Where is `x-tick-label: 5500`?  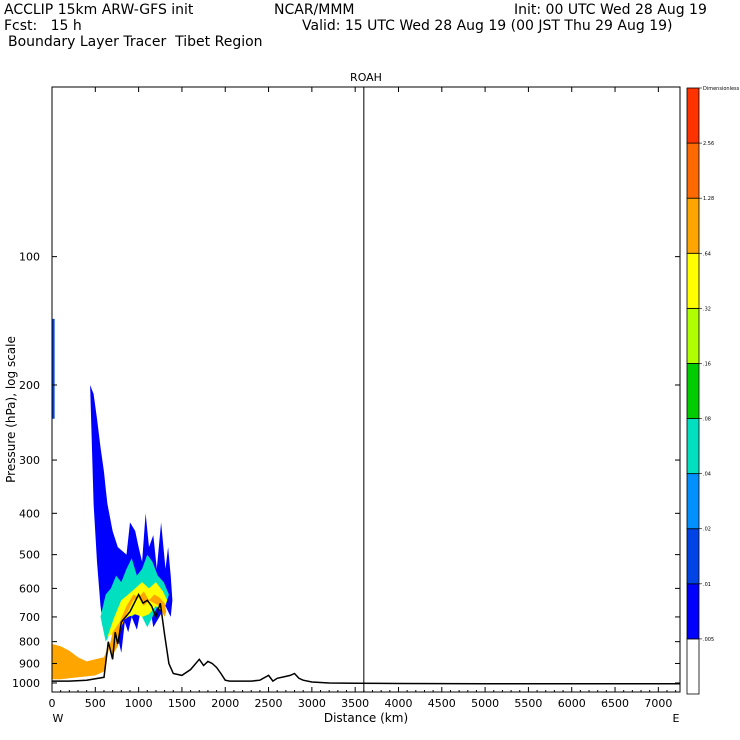
x-tick-label: 5500 is located at coordinates (528, 703).